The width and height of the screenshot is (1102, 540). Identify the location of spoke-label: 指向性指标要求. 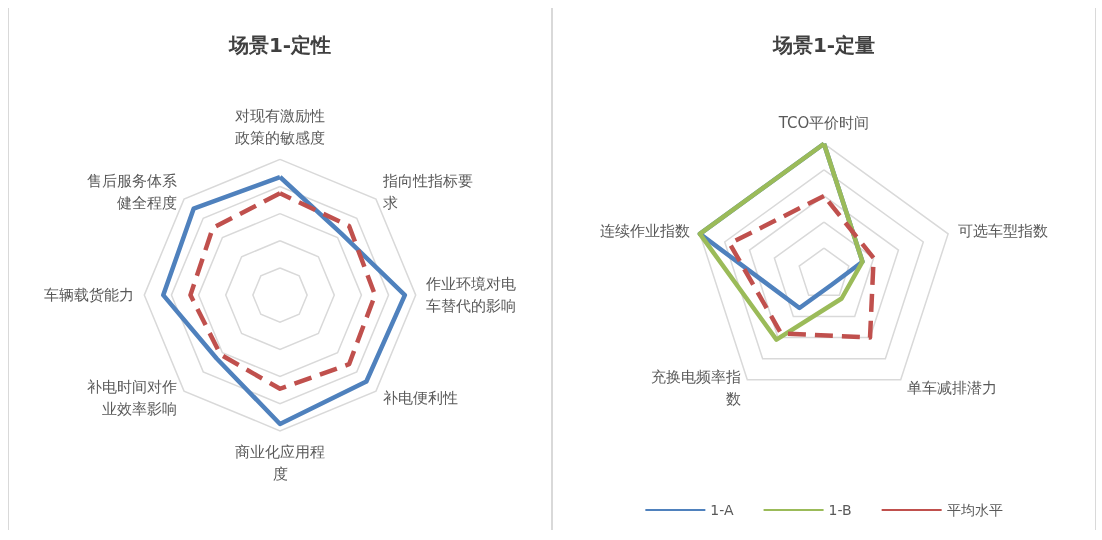
(428, 192).